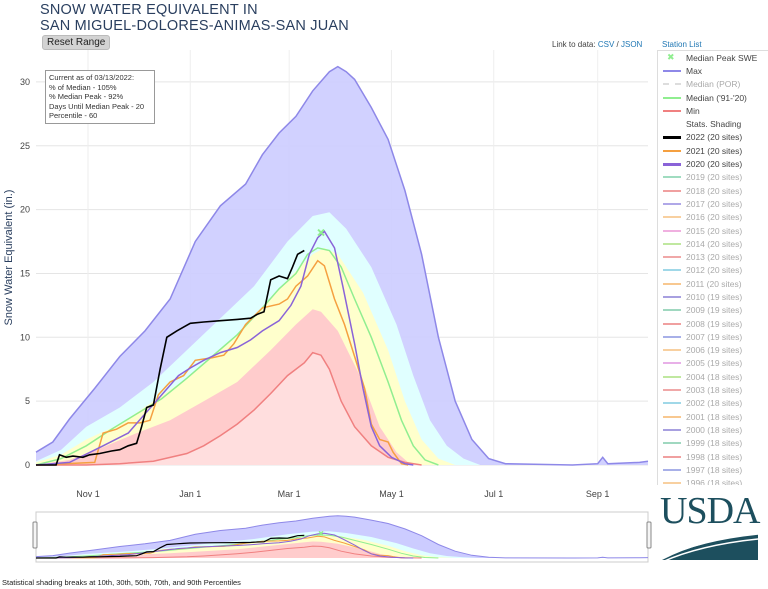 This screenshot has height=589, width=768. What do you see at coordinates (713, 110) in the screenshot?
I see `legend-item: Min` at bounding box center [713, 110].